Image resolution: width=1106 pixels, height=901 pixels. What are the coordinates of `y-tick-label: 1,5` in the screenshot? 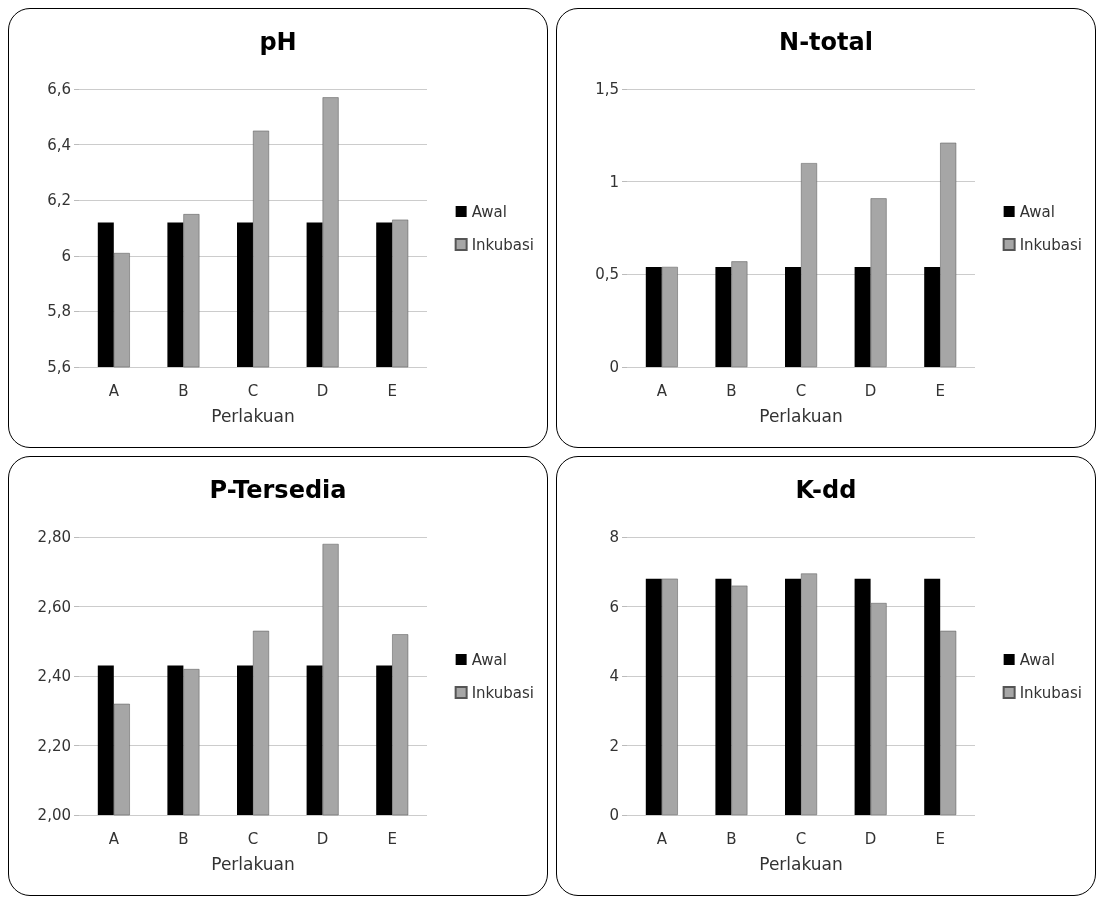 It's located at (607, 89).